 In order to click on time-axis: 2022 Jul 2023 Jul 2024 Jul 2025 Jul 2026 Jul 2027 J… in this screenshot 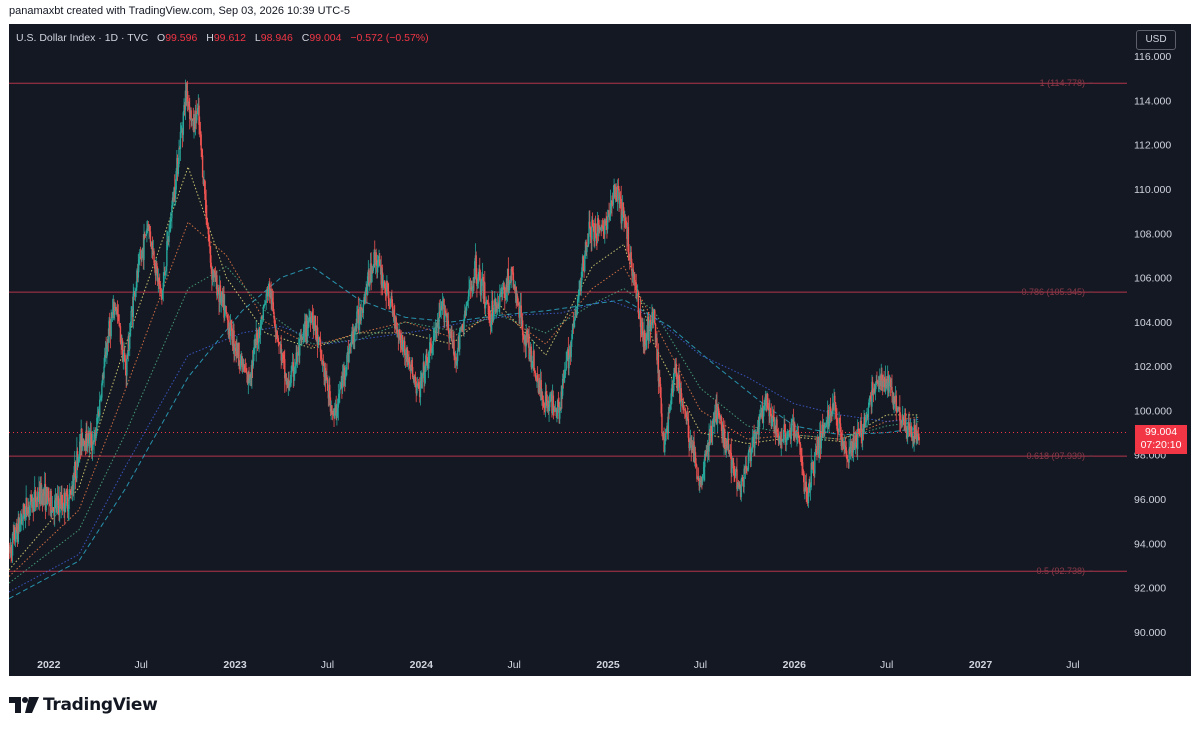, I will do `click(558, 665)`.